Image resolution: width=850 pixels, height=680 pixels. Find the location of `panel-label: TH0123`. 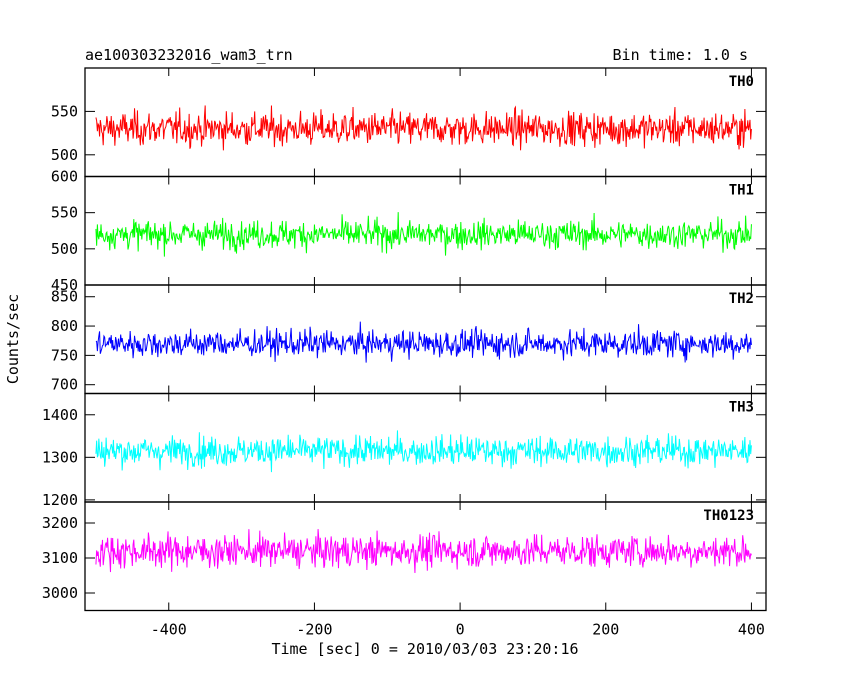

panel-label: TH0123 is located at coordinates (728, 516).